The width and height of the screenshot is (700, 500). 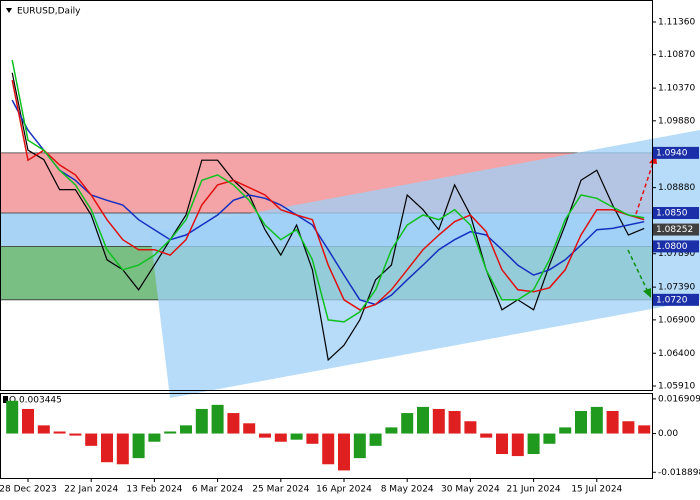 What do you see at coordinates (672, 214) in the screenshot?
I see `level-label: 1.0850` at bounding box center [672, 214].